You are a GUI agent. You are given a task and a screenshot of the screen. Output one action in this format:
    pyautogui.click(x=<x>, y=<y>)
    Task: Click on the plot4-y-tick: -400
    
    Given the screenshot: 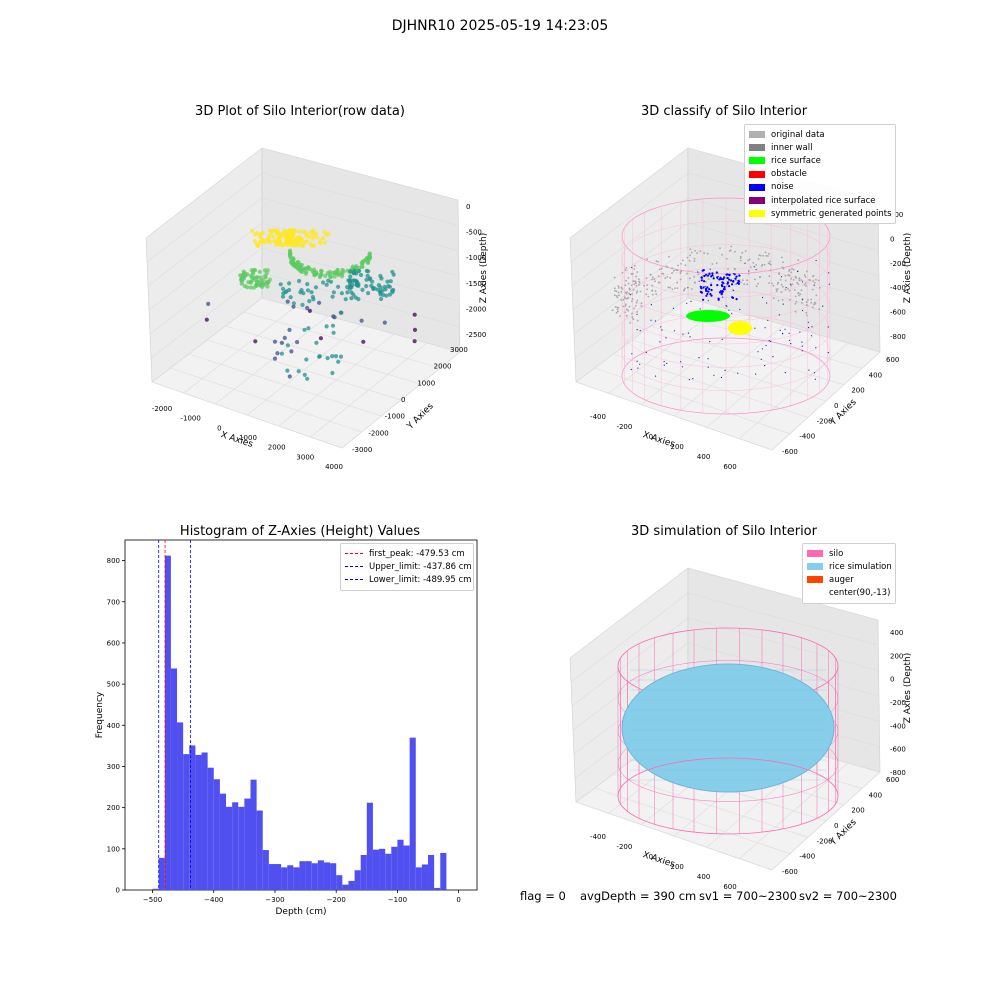 What is the action you would take?
    pyautogui.click(x=807, y=857)
    